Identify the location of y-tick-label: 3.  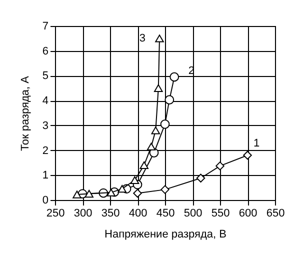
(45, 126).